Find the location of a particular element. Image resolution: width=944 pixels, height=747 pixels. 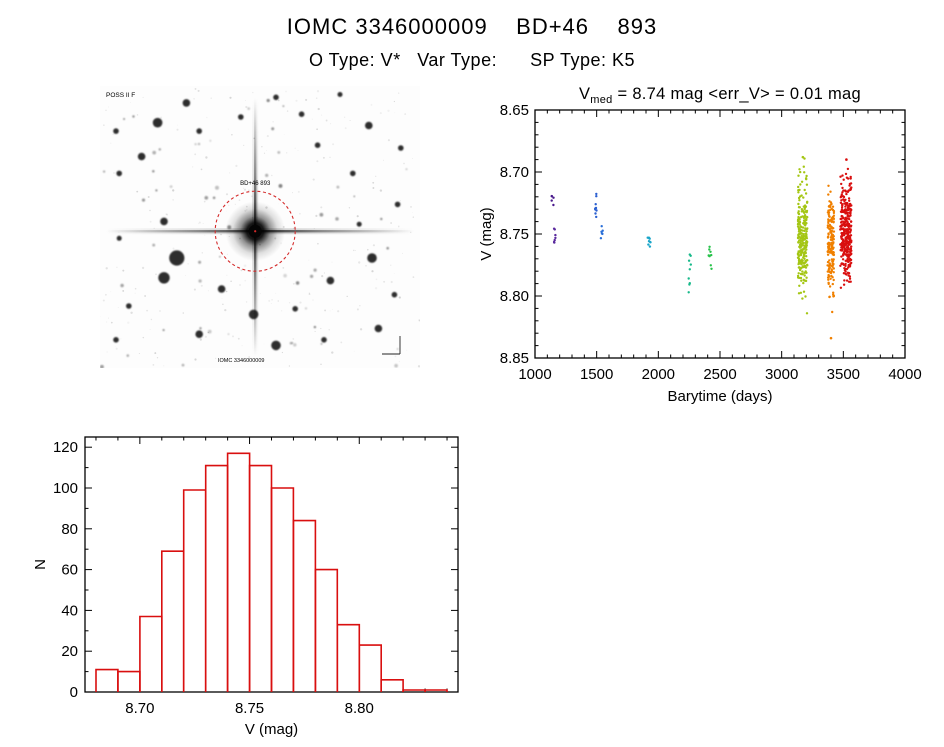

lightcurve-title: Vmed = 8.74 mag <err_V> = 0.01 mag is located at coordinates (720, 95).